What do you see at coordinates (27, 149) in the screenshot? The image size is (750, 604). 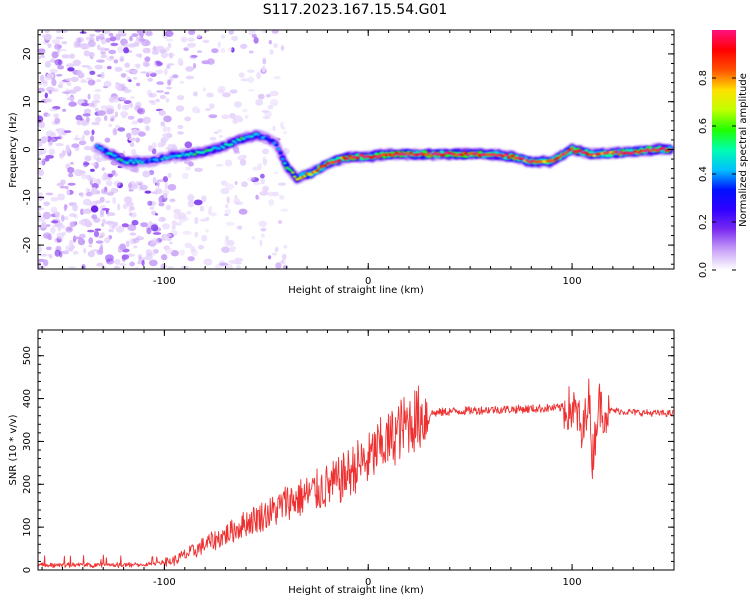 I see `spectrogram-y-tick-label: 0` at bounding box center [27, 149].